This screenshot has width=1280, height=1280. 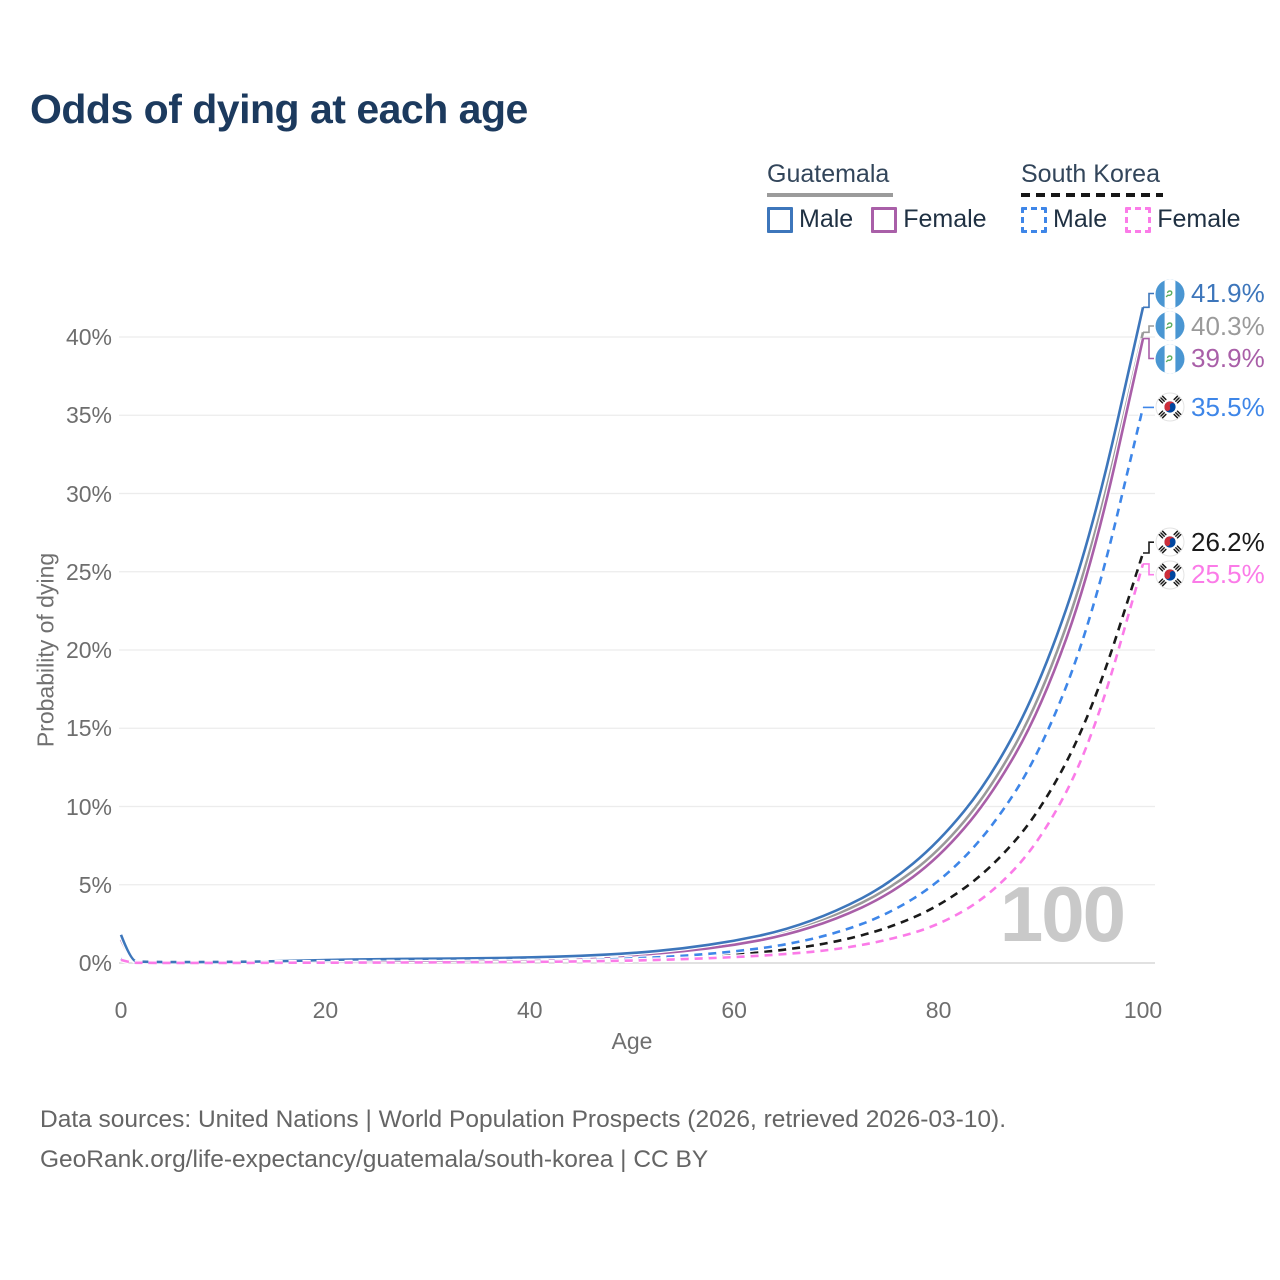 I want to click on guatemala-male-label-connector, so click(x=1148, y=300).